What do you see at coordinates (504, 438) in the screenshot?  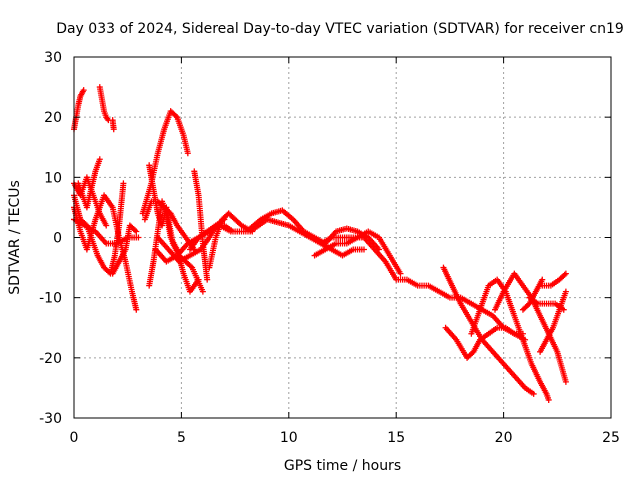 I see `x-tick-label: 20` at bounding box center [504, 438].